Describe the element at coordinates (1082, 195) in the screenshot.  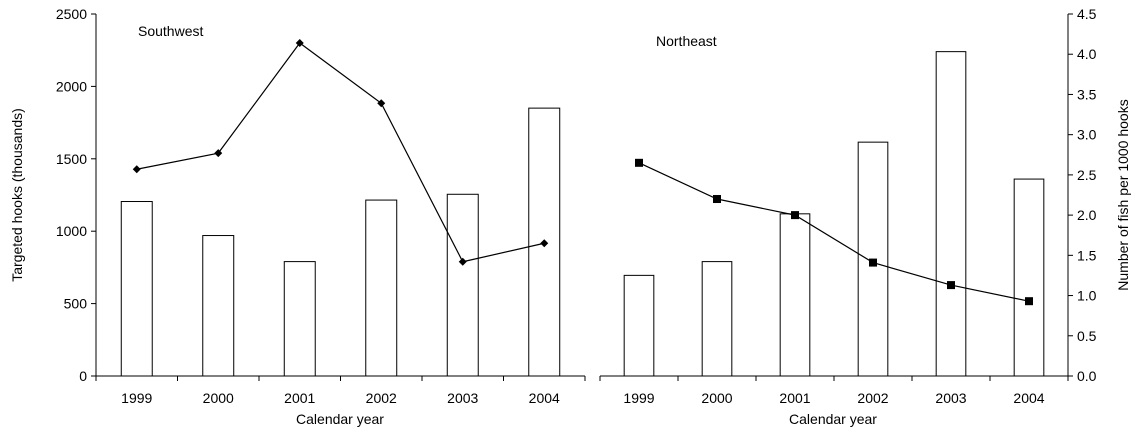
I see `y-tick-group: 0.0 0.5 1.0 1.5 2.0 2.5 3.0 3.5 4.0 4.5` at that location.